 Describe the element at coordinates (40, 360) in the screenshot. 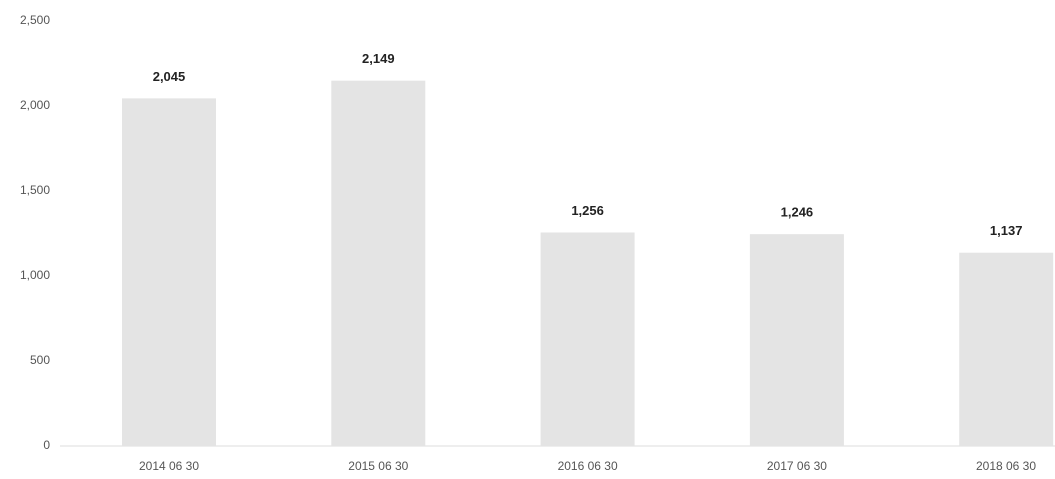

I see `y-tick-label: 500` at that location.